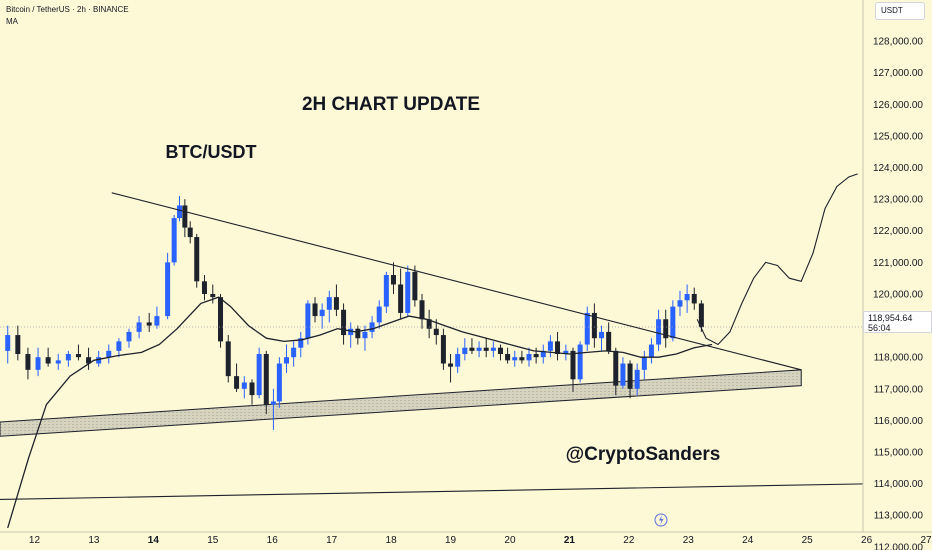  What do you see at coordinates (899, 484) in the screenshot?
I see `price-tick-label: 114,000.00` at bounding box center [899, 484].